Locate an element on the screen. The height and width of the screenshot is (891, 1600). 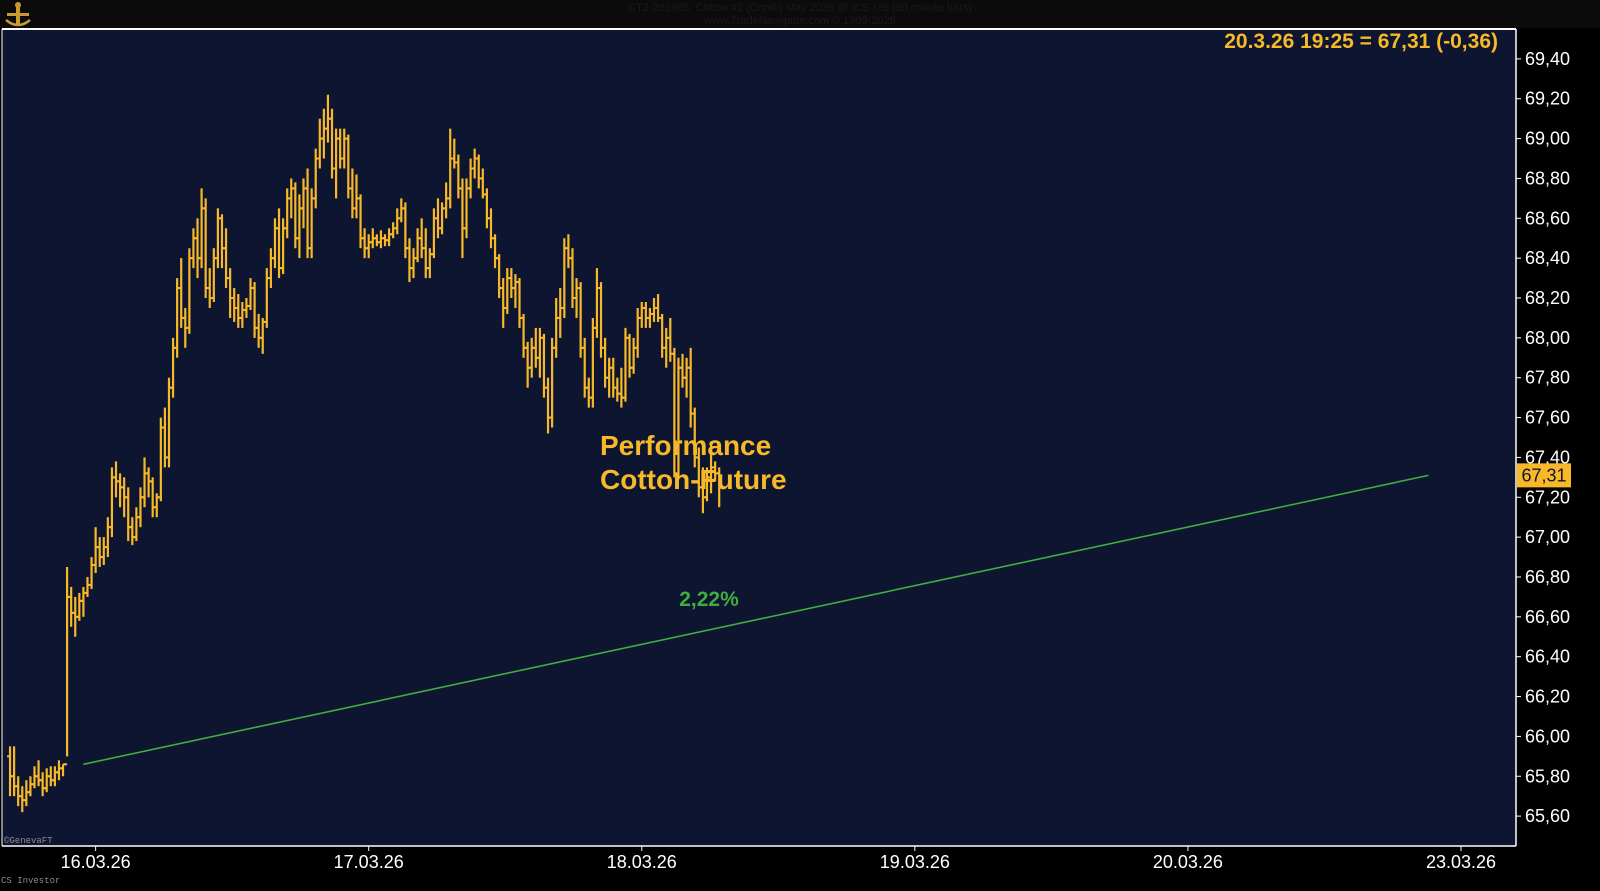
y-tick-label: 67,40 is located at coordinates (1547, 457).